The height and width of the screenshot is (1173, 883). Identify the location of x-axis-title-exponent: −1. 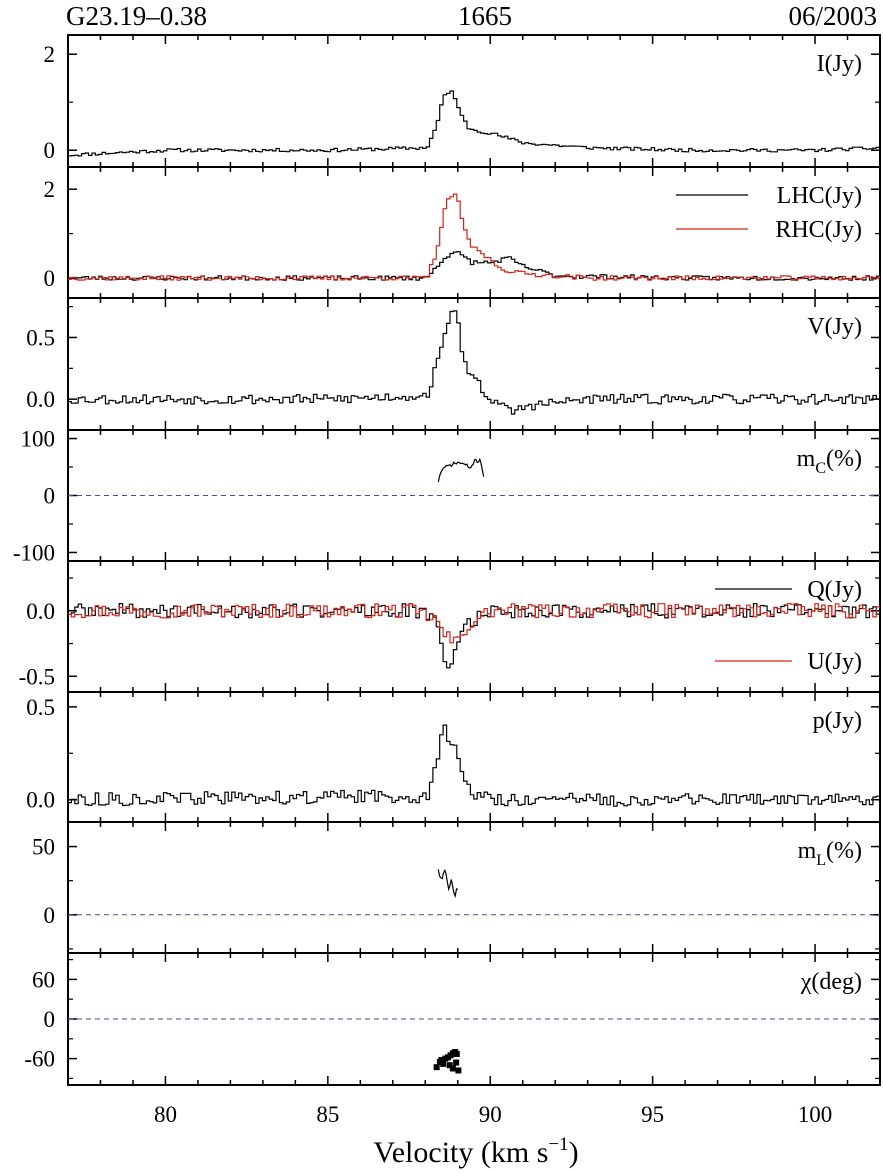
(558, 1144).